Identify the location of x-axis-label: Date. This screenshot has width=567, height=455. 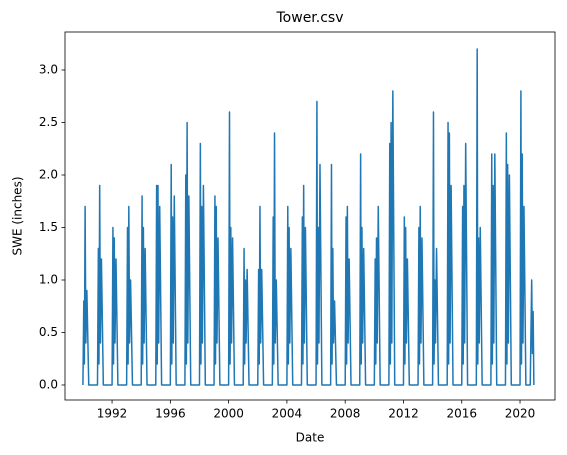
(310, 438).